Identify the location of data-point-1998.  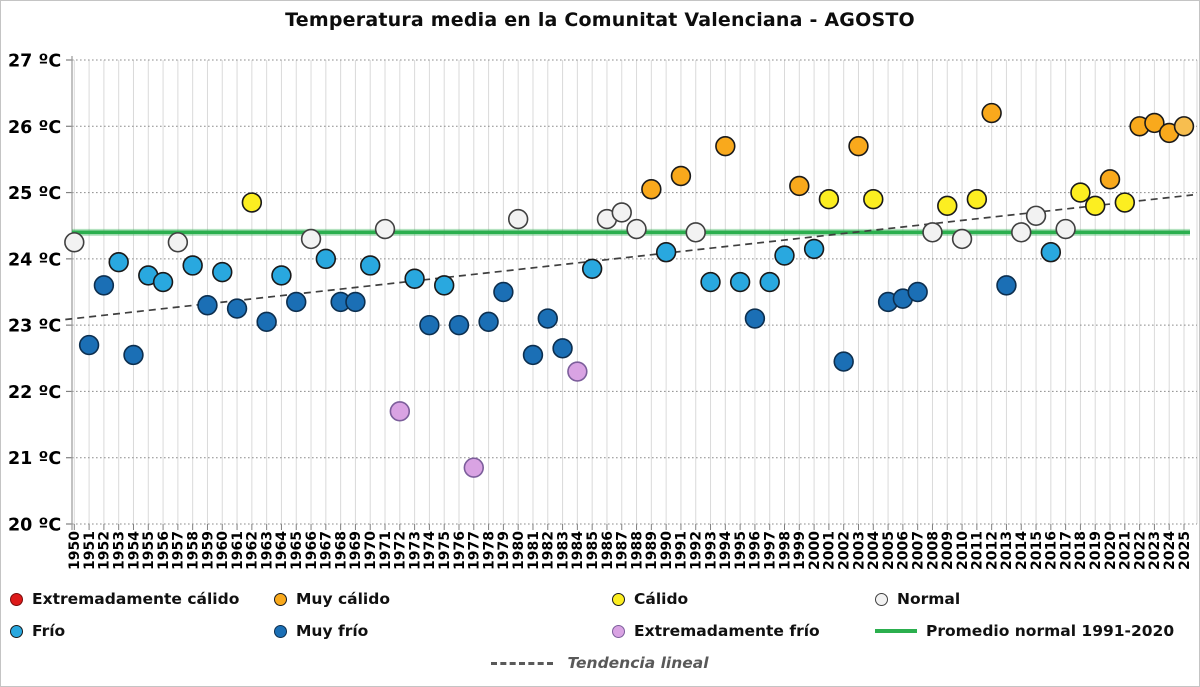
(784, 255).